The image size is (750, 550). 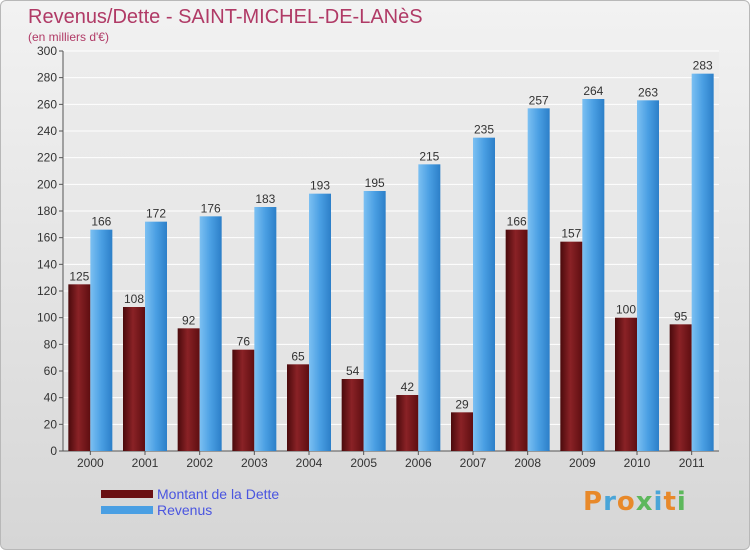 I want to click on data-label-dette: 92, so click(x=189, y=320).